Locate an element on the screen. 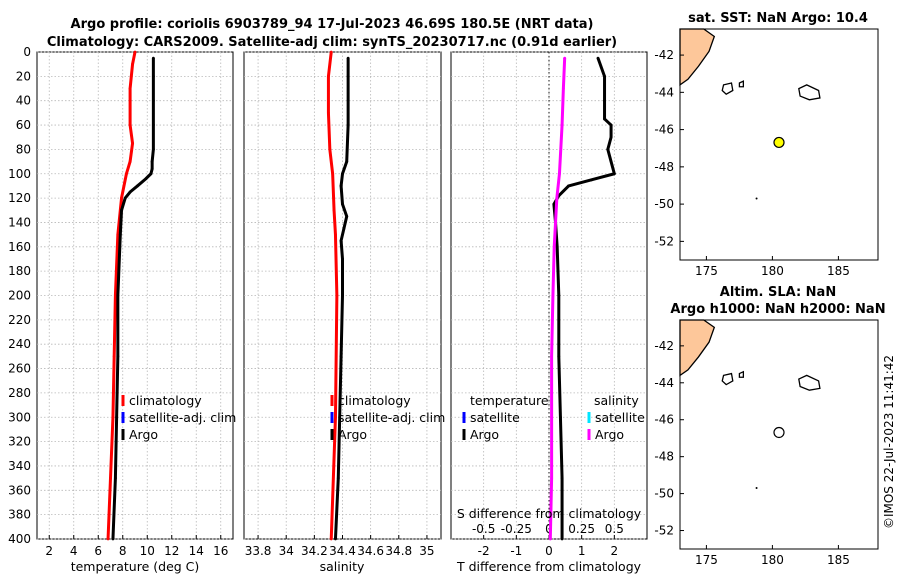 The height and width of the screenshot is (580, 900). legend-label-sal-argo: Argo is located at coordinates (609, 434).